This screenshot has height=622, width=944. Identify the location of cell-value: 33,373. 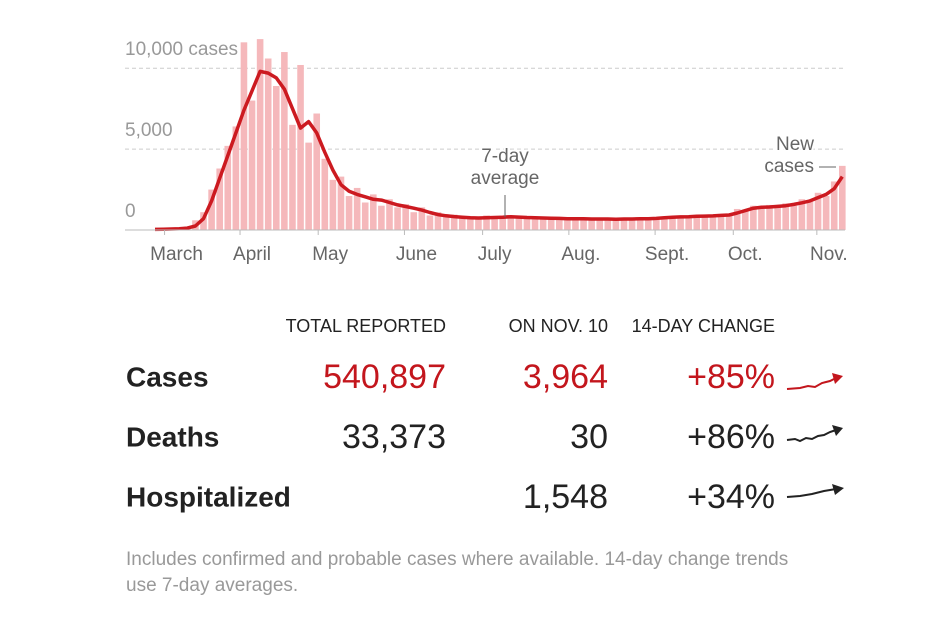
(394, 437).